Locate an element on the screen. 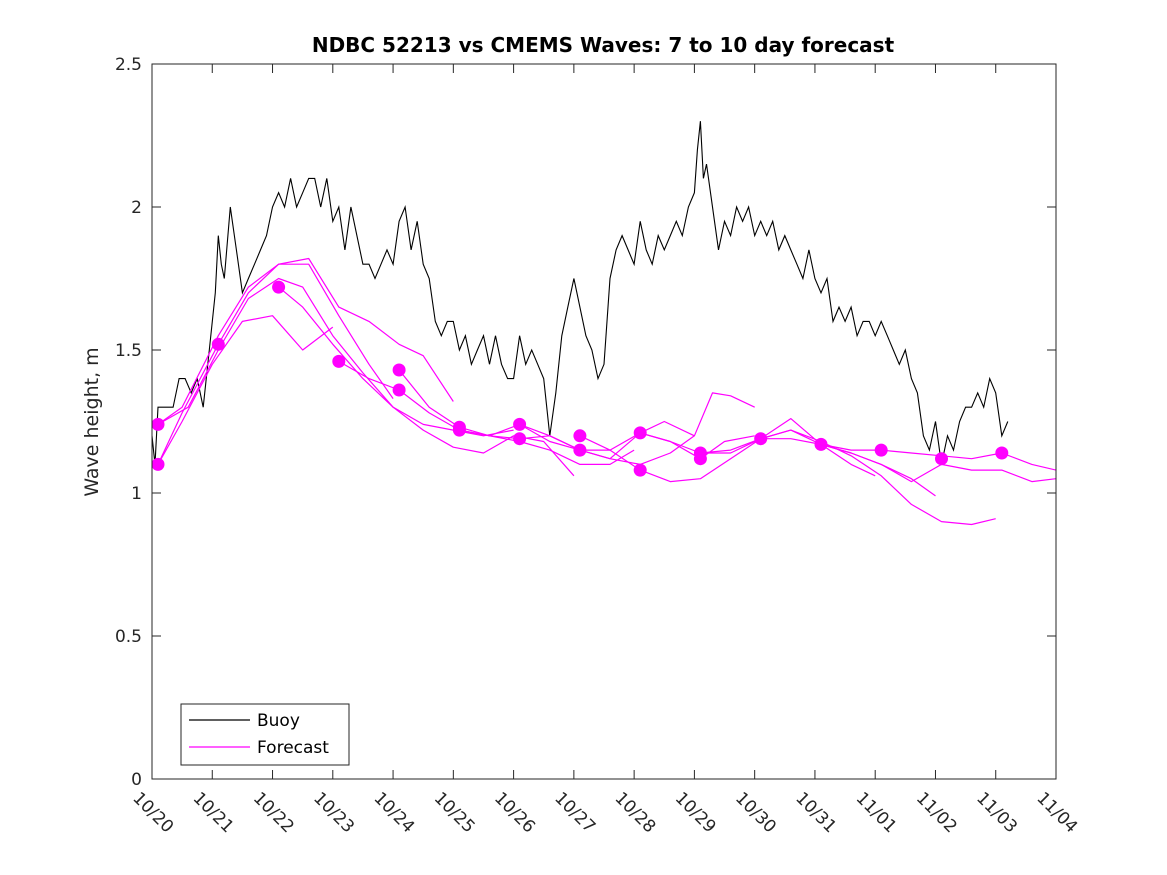  legend-box is located at coordinates (265, 734).